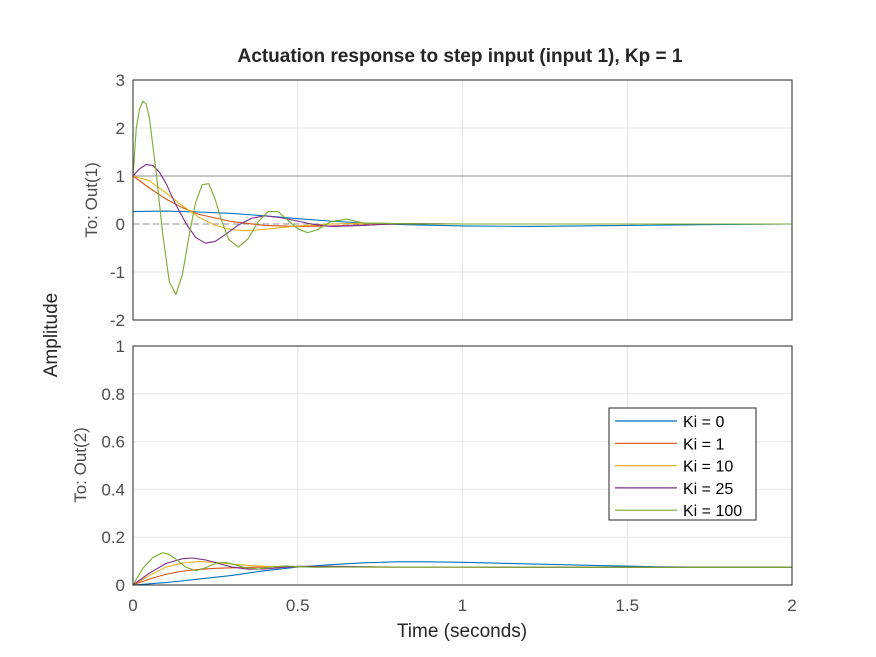 This screenshot has width=876, height=657. What do you see at coordinates (712, 511) in the screenshot?
I see `legend-entry-label: Ki = 100` at bounding box center [712, 511].